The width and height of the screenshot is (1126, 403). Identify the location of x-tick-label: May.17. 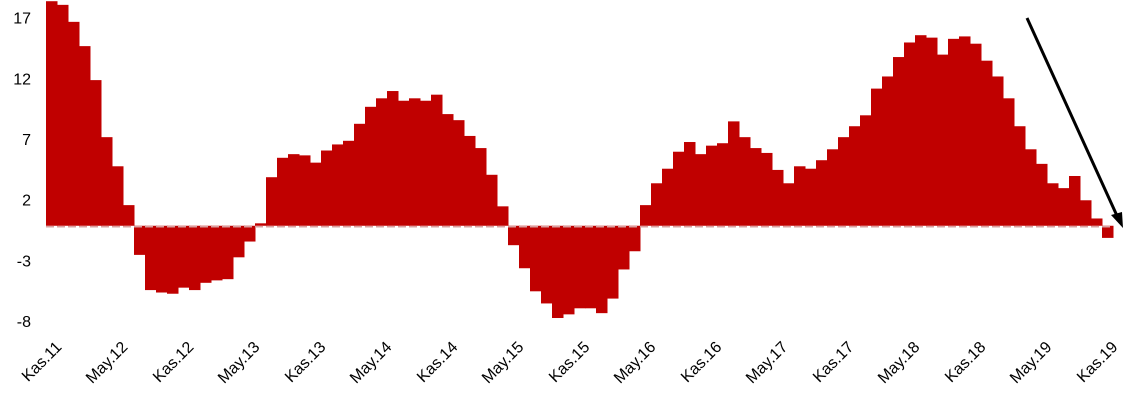
(767, 363).